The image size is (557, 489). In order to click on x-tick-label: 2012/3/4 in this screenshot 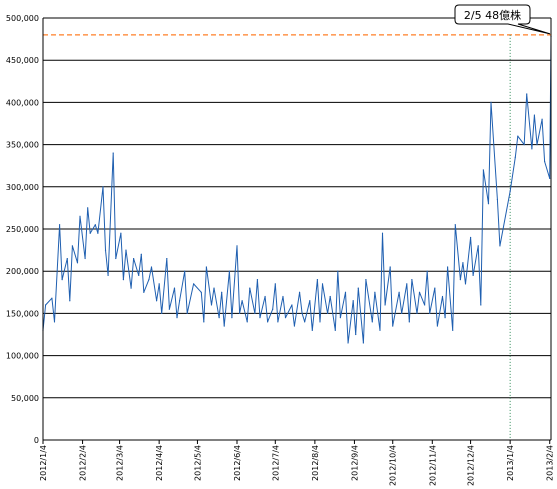, I will do `click(120, 463)`.